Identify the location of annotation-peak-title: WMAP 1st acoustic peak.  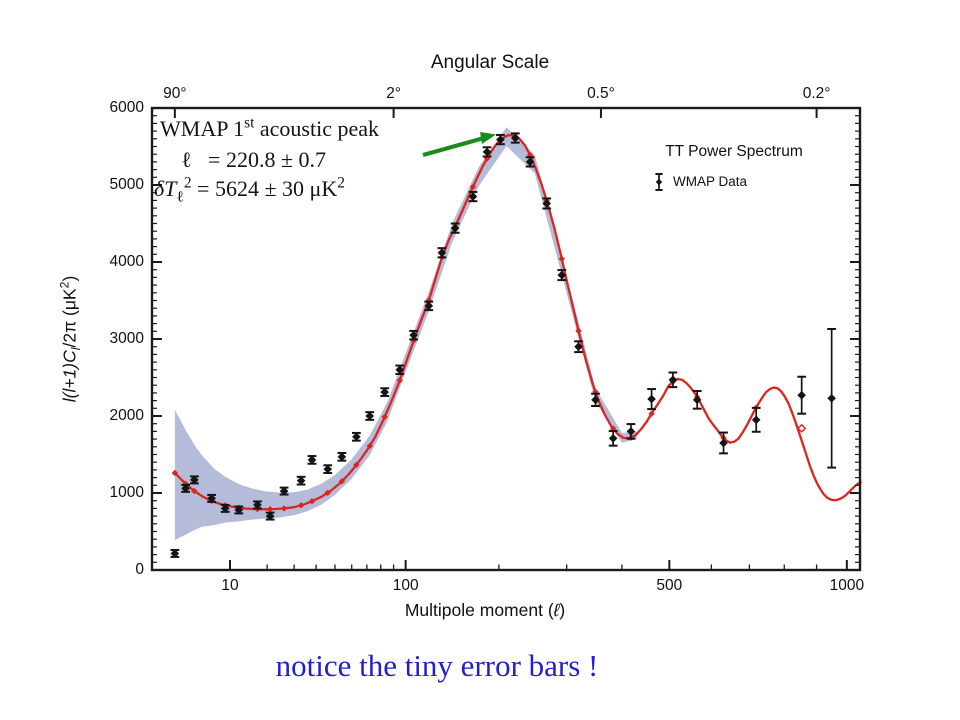
(270, 127).